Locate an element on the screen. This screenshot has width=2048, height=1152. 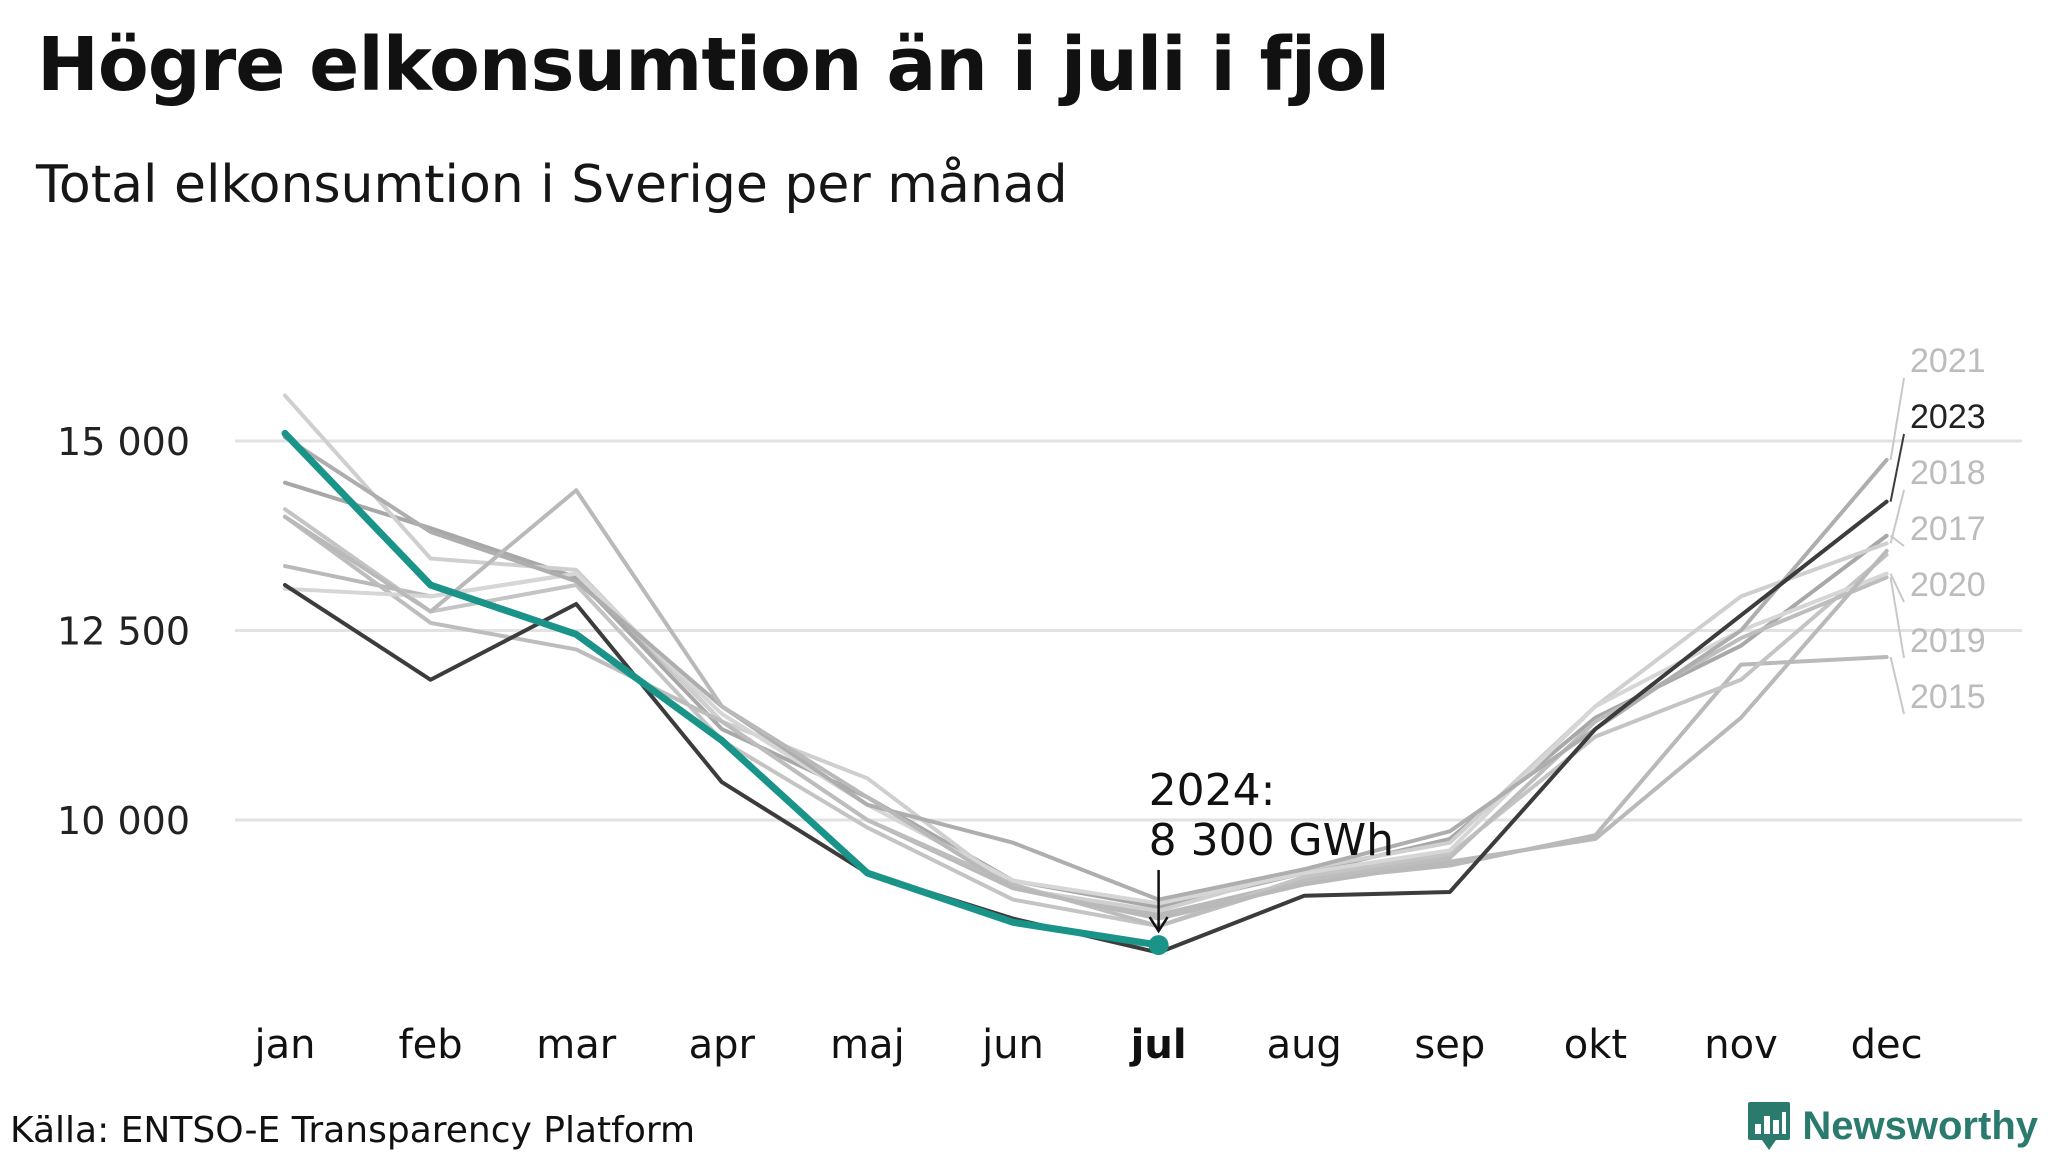
series-label-2021: 2021 is located at coordinates (1948, 361).